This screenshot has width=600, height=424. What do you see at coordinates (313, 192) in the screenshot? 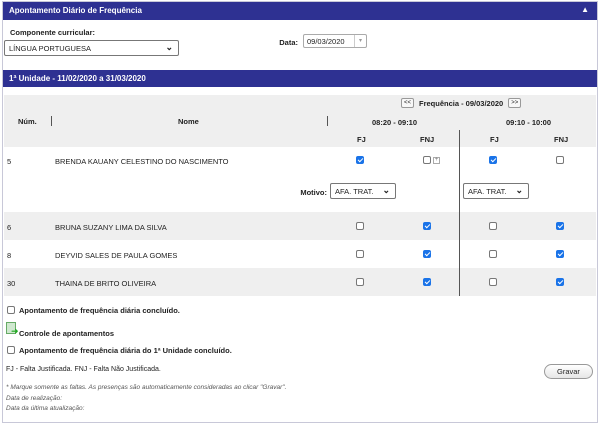
I see `motivo-label: Motivo:` at bounding box center [313, 192].